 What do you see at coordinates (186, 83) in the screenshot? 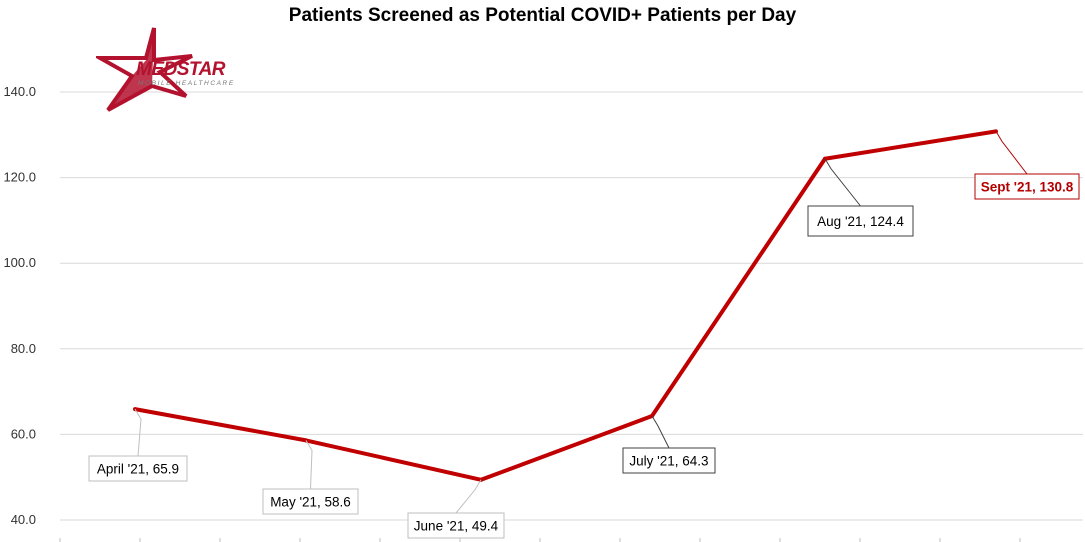
I see `logo-tagline: MOBILE HEALTHCARE` at bounding box center [186, 83].